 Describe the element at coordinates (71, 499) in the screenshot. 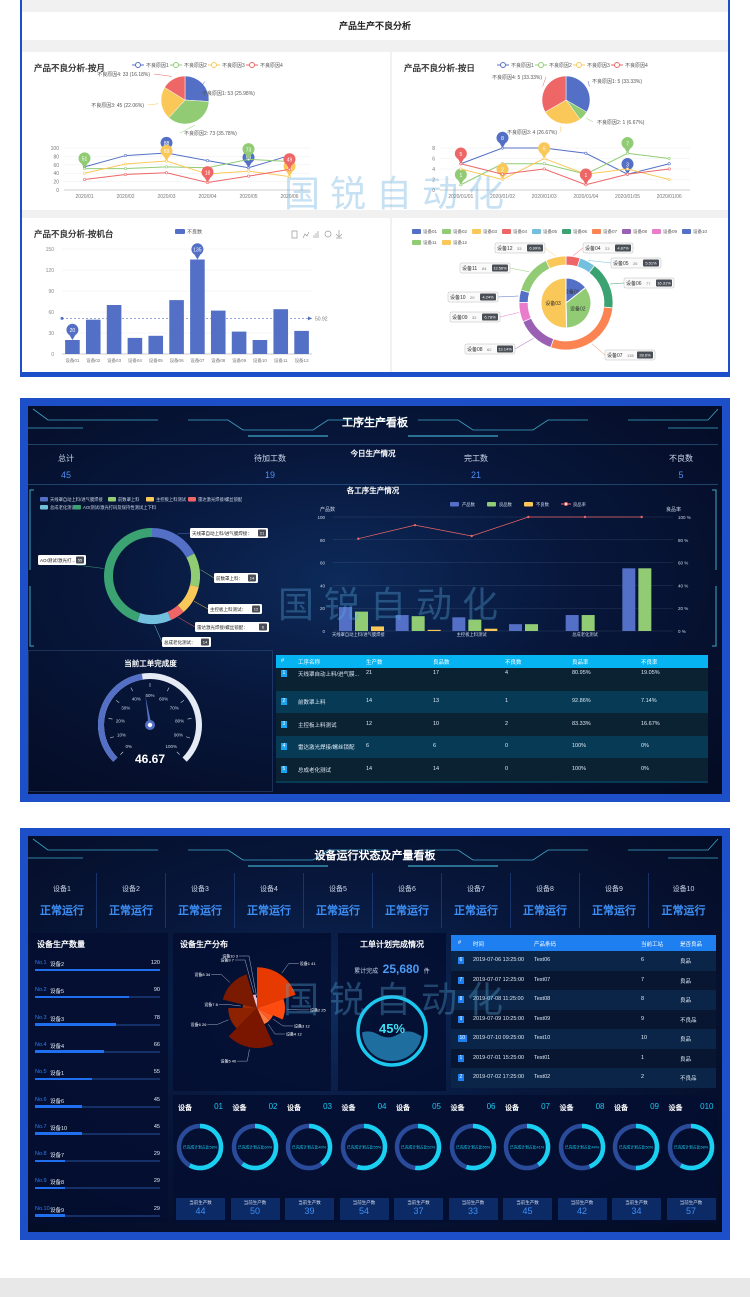

I see `legend-item: 天线罩自动上料/进气膜焊接` at that location.